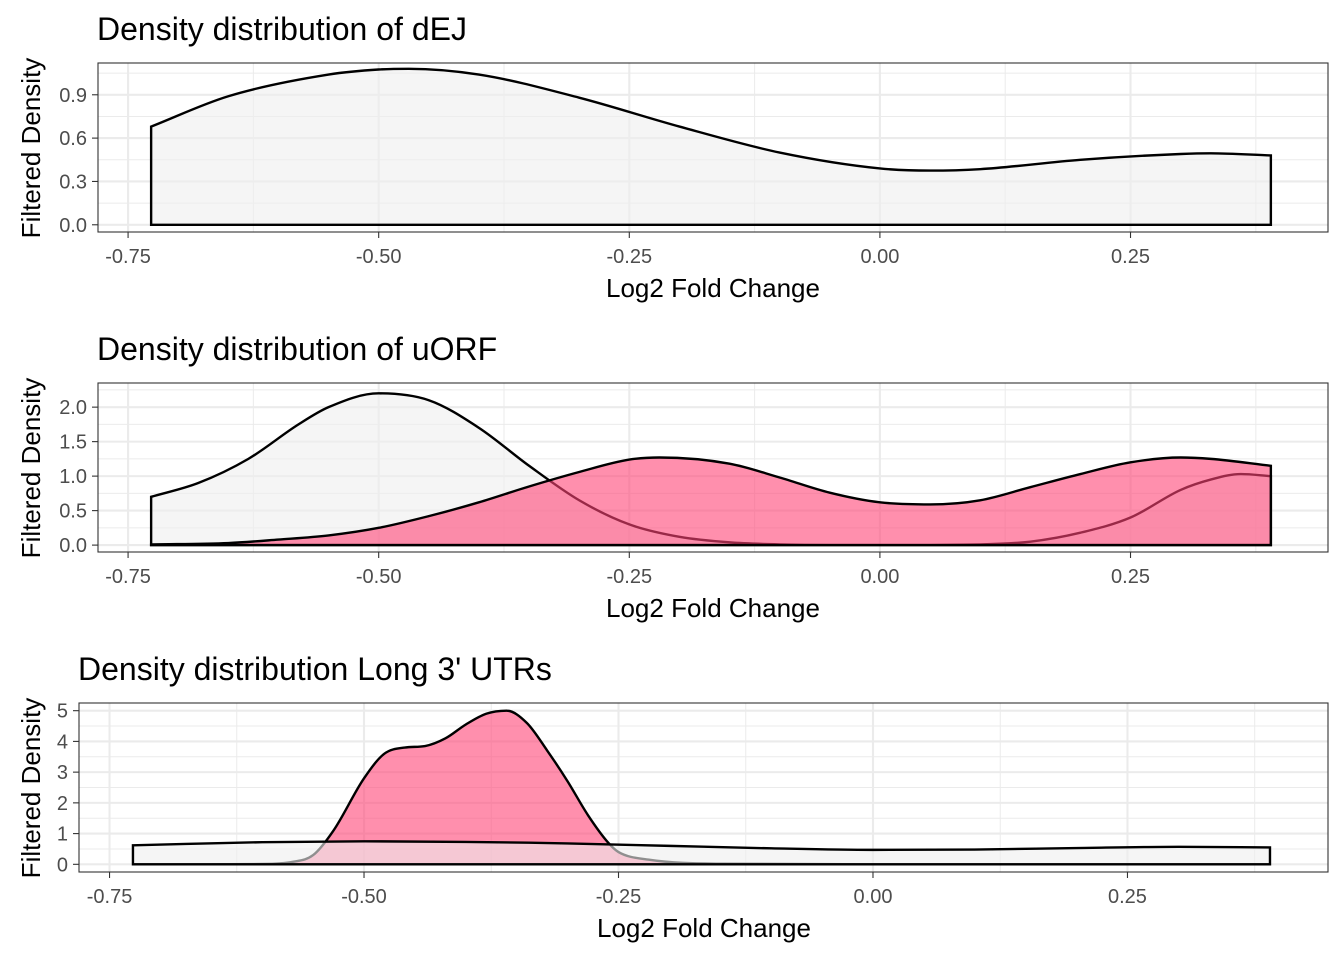  What do you see at coordinates (73, 139) in the screenshot?
I see `y-tick-label: 0.6` at bounding box center [73, 139].